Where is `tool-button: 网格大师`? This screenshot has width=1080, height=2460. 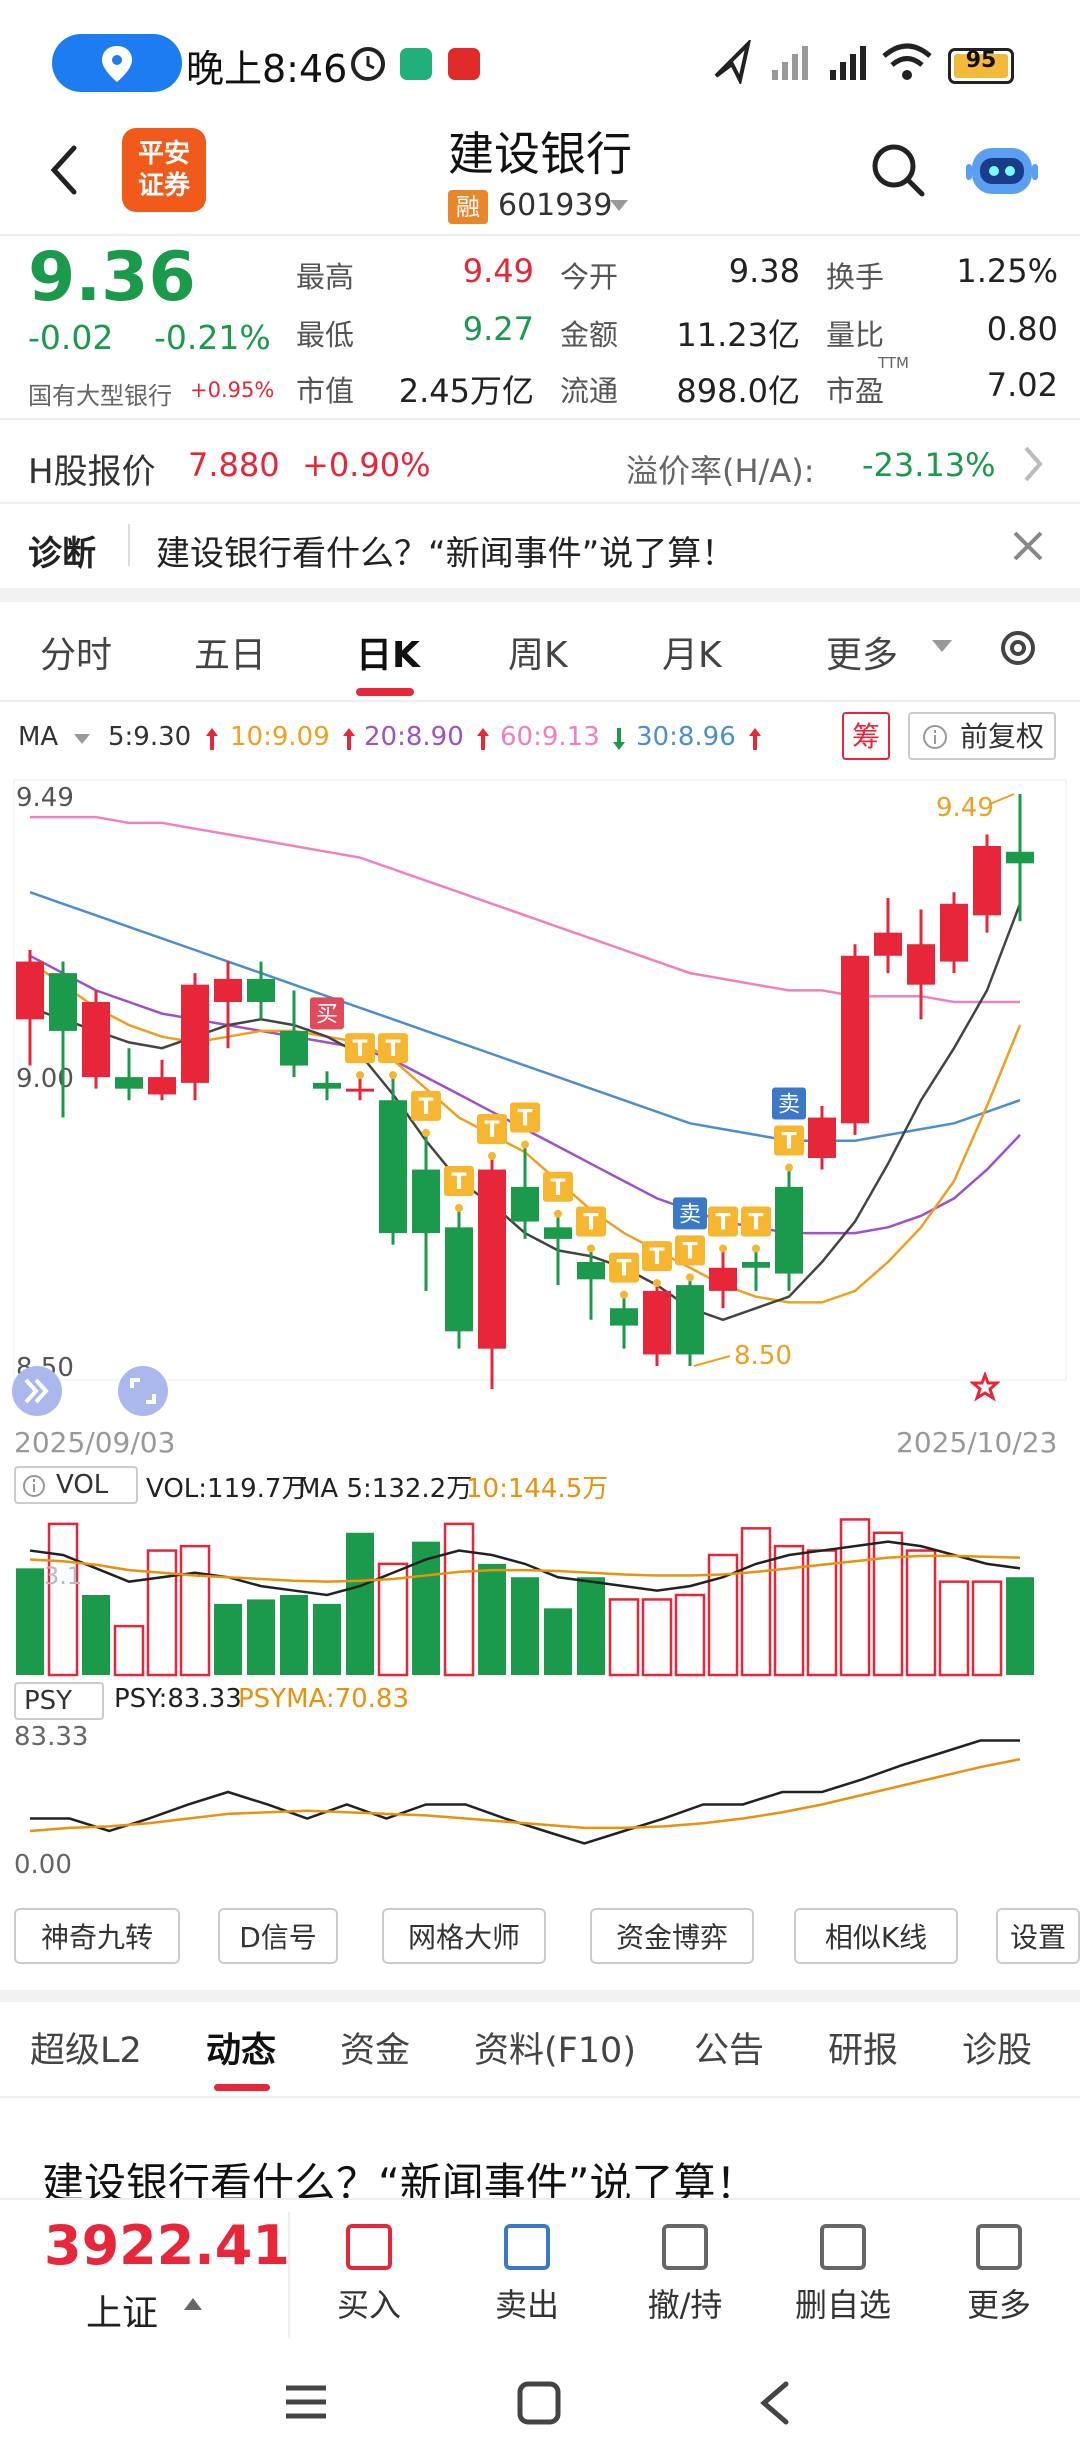 tool-button: 网格大师 is located at coordinates (464, 1936).